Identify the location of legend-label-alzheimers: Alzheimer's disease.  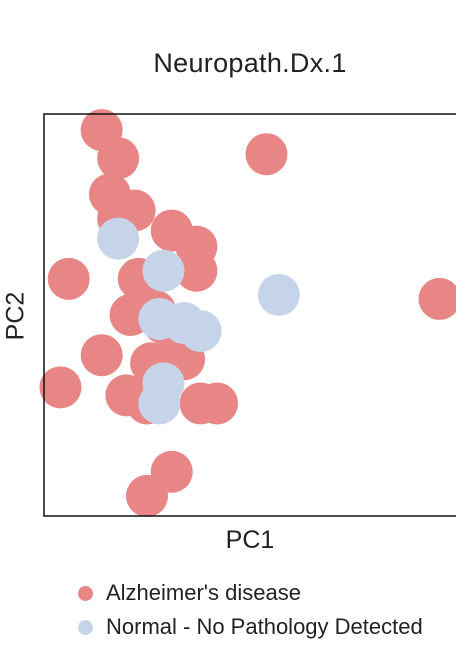
(203, 592).